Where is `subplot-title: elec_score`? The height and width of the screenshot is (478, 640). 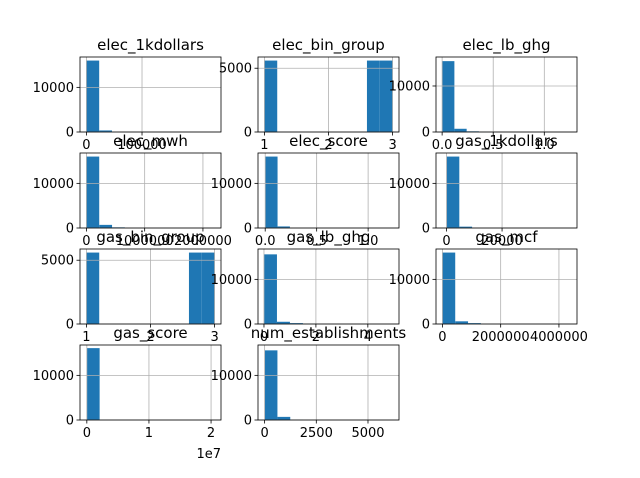
subplot-title: elec_score is located at coordinates (328, 141).